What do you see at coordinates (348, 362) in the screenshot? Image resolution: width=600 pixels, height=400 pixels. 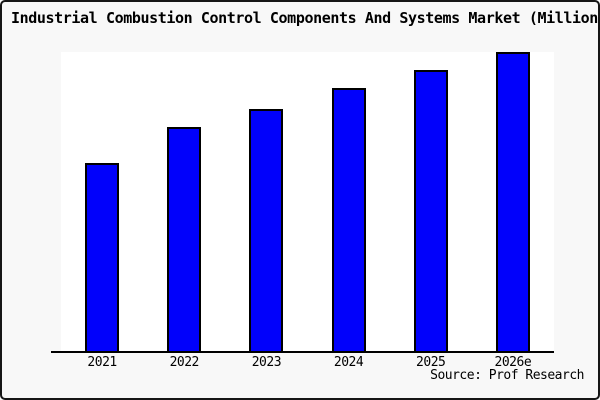 I see `x-tick-label-2024: 2024` at bounding box center [348, 362].